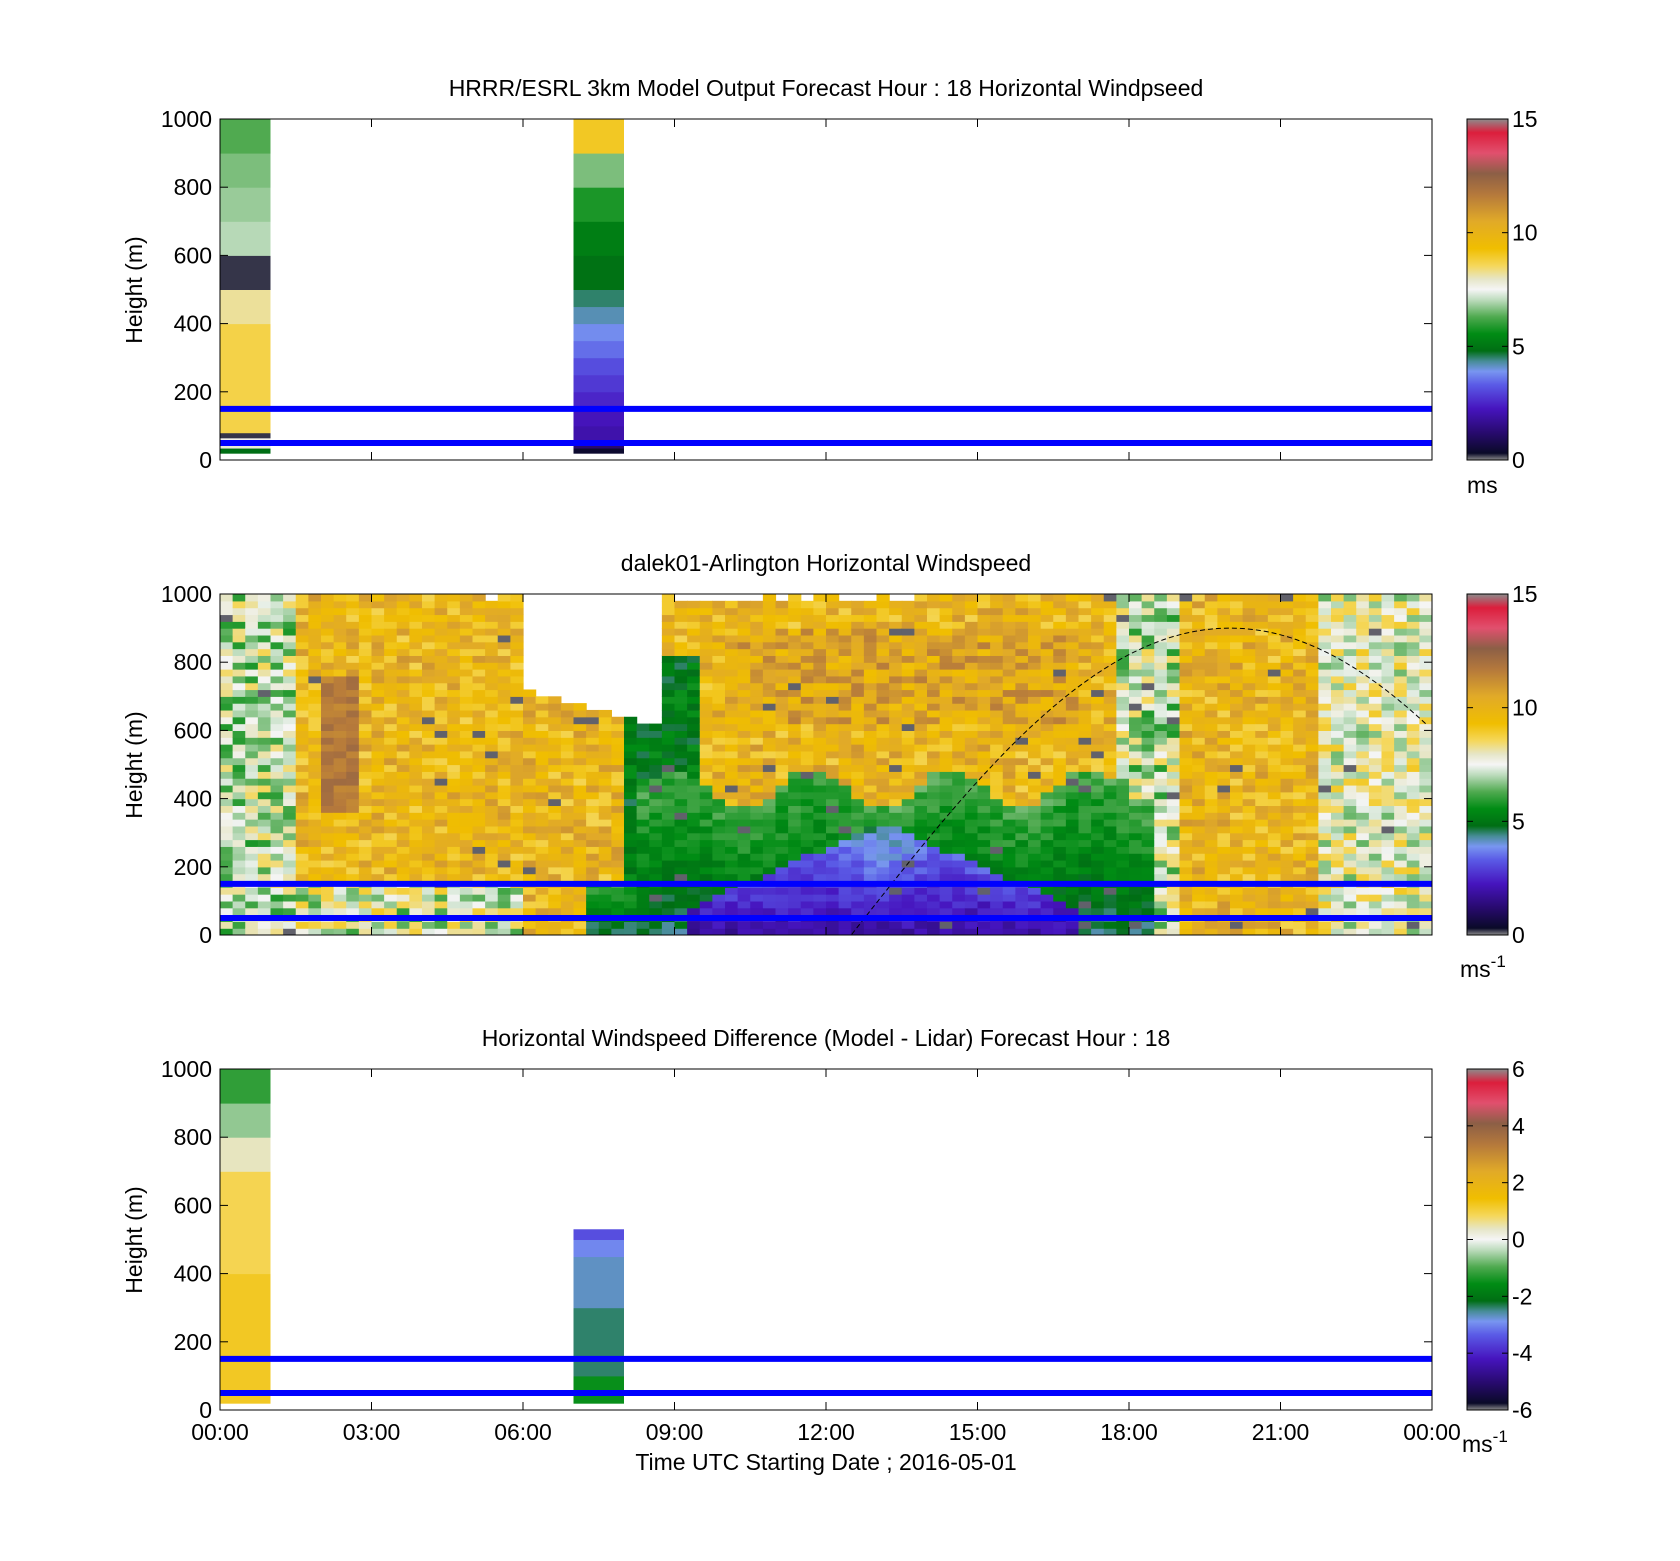 The width and height of the screenshot is (1680, 1561). Describe the element at coordinates (186, 594) in the screenshot. I see `y-tick-label: 1000` at that location.